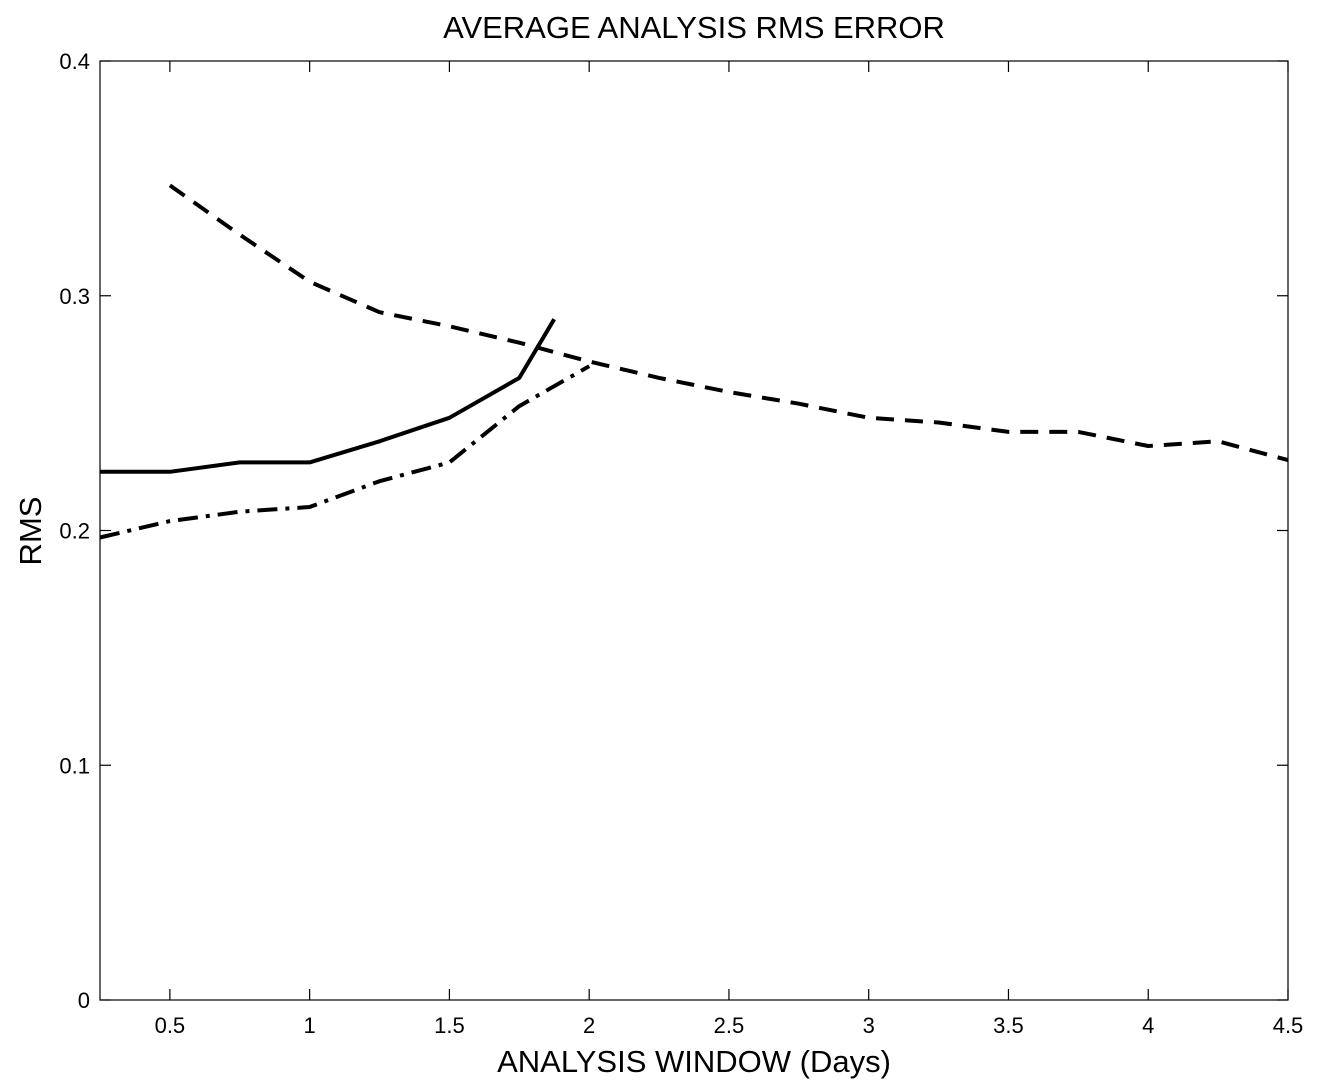 The image size is (1325, 1082). I want to click on series-line-solid, so click(328, 396).